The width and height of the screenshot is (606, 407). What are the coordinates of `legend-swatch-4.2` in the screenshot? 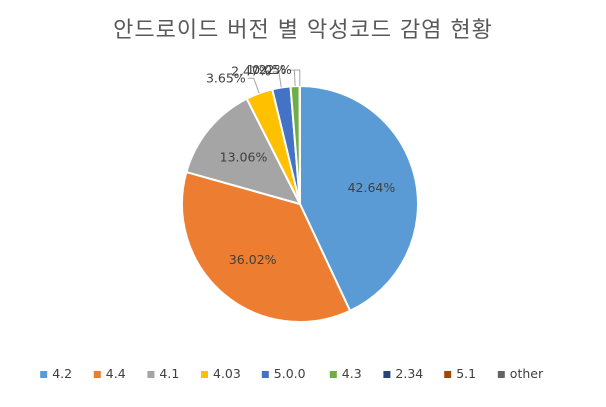 It's located at (44, 374).